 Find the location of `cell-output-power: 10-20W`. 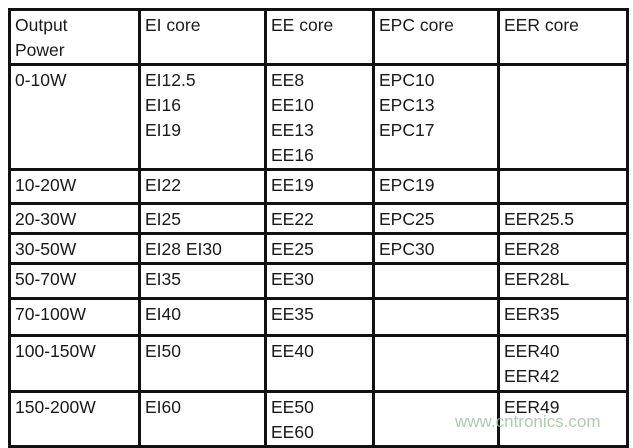

cell-output-power: 10-20W is located at coordinates (74, 186).